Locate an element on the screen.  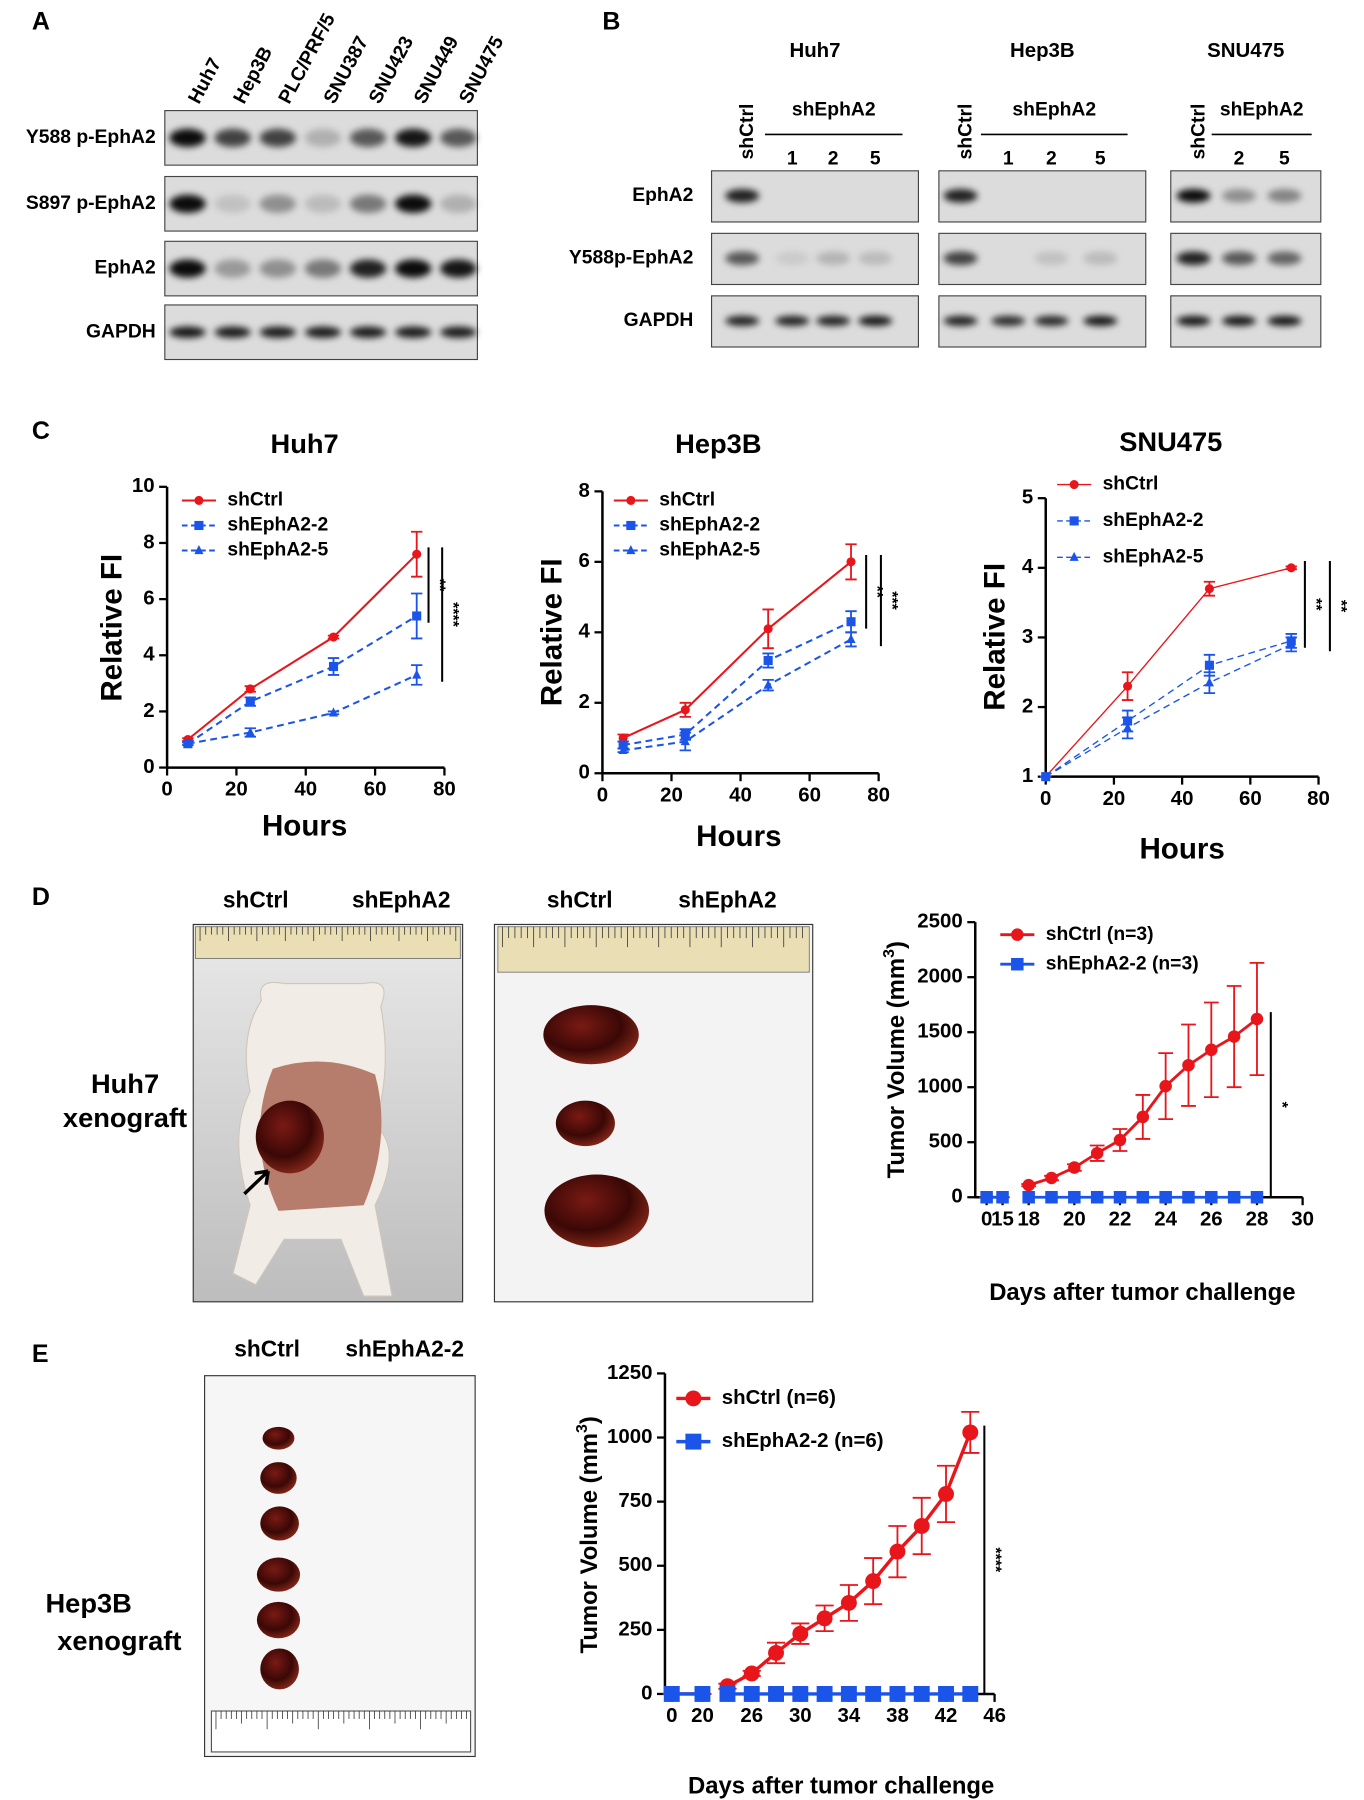
x-tick-label: 34 is located at coordinates (849, 1715).